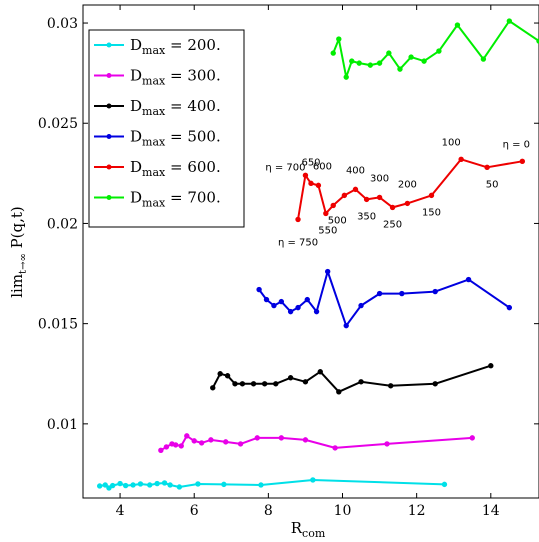  Describe the element at coordinates (193, 45) in the screenshot. I see `legend-label-value: = 200.` at that location.